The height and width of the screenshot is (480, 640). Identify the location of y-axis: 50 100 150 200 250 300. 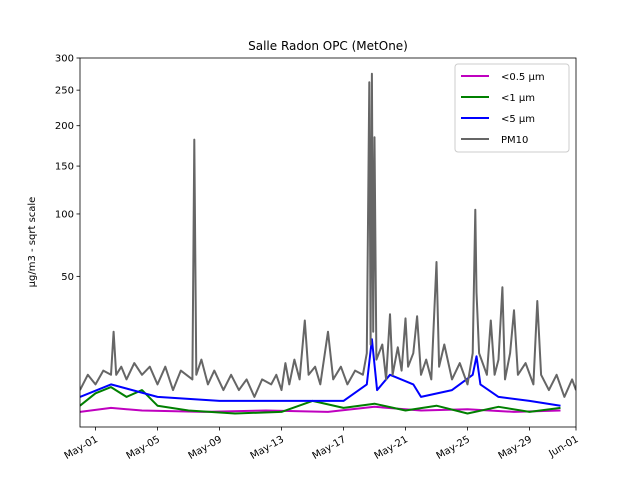
(67, 168).